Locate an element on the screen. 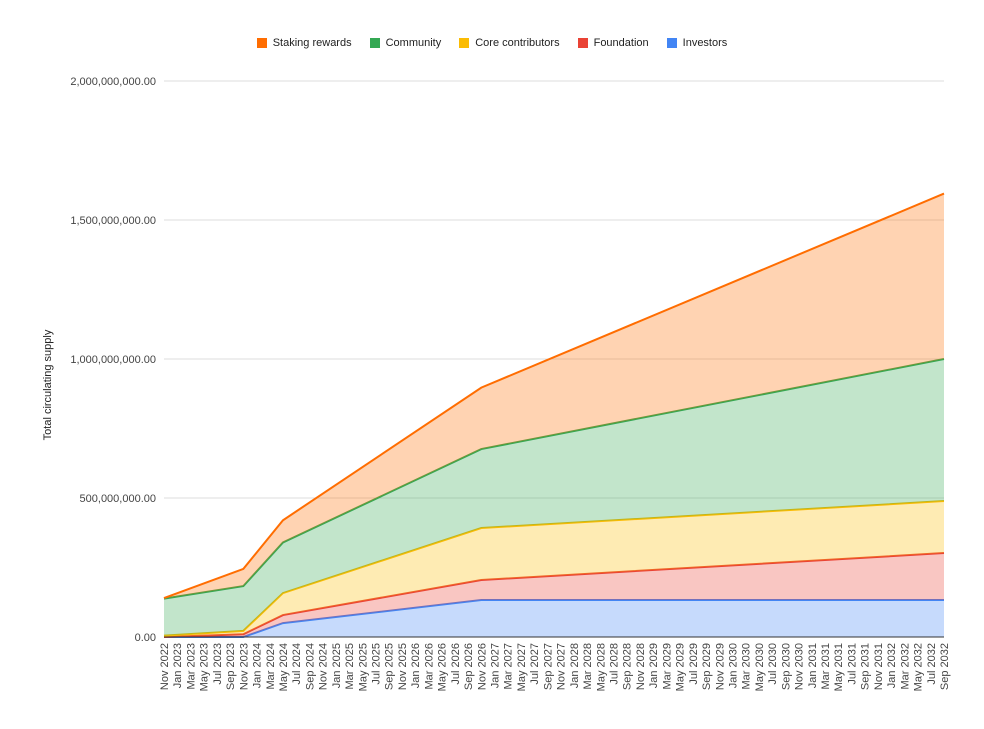 The height and width of the screenshot is (729, 984). x-tick-label: Mar 2030 is located at coordinates (747, 666).